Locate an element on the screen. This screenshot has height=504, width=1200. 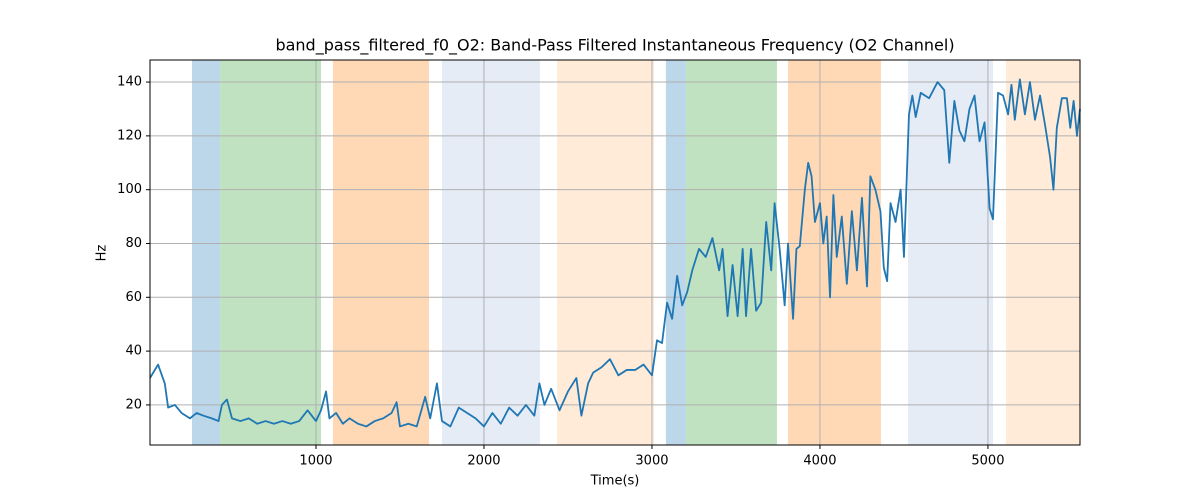
y-tick-label: 20 is located at coordinates (133, 404).